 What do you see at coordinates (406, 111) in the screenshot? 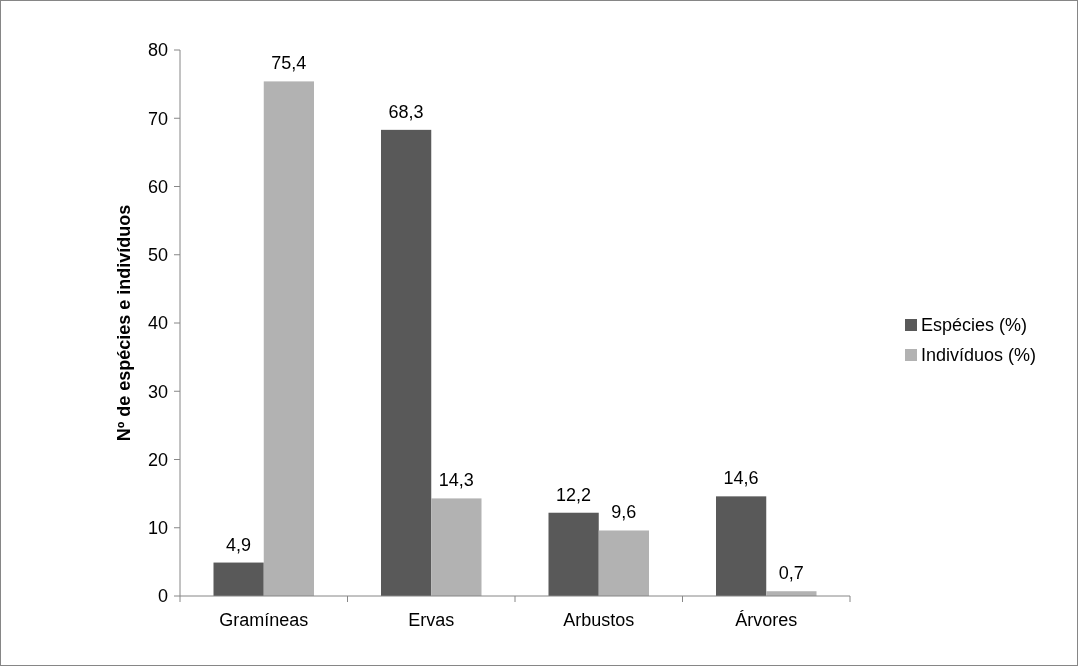
I see `data-label: 68,3` at bounding box center [406, 111].